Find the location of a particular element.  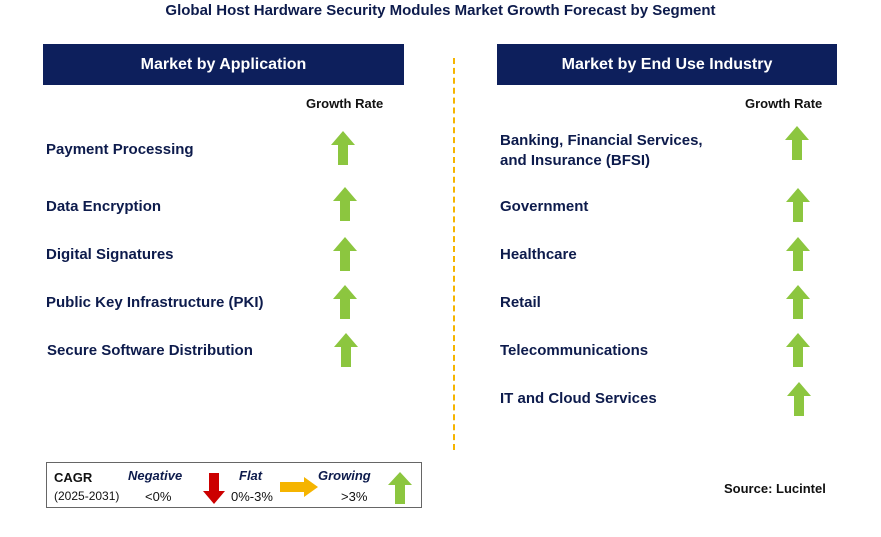

negative-arrow-icon is located at coordinates (214, 488).